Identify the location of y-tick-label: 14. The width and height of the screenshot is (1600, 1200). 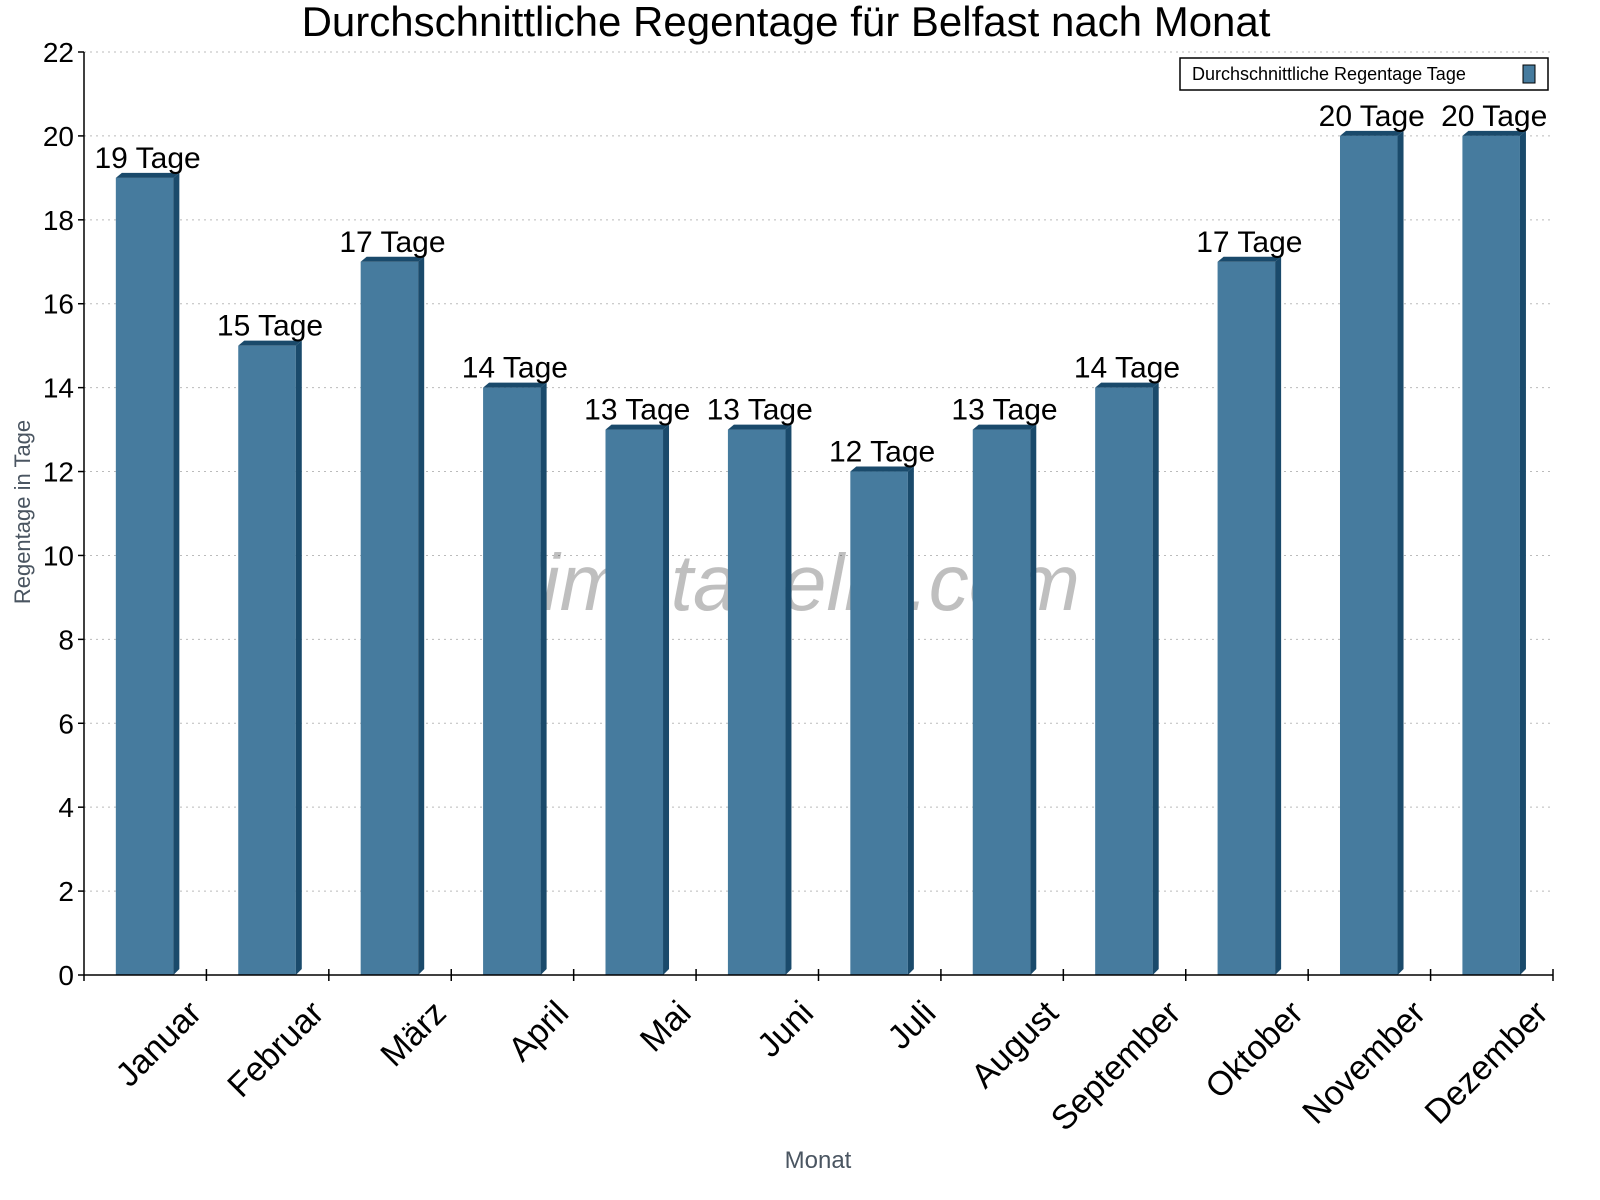
(58, 388).